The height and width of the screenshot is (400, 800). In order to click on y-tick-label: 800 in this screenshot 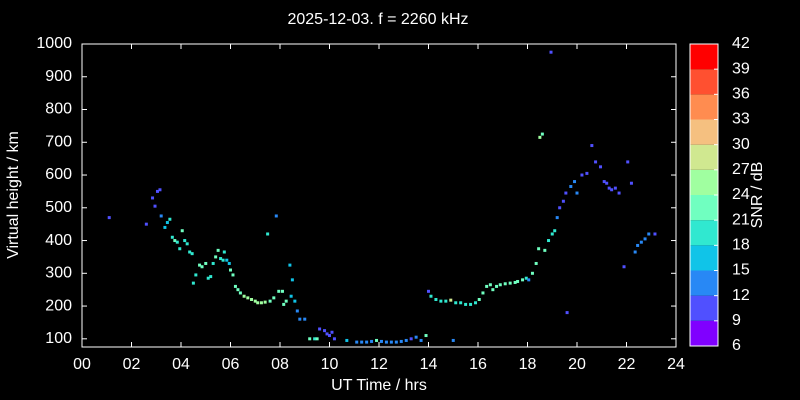, I will do `click(58, 109)`.